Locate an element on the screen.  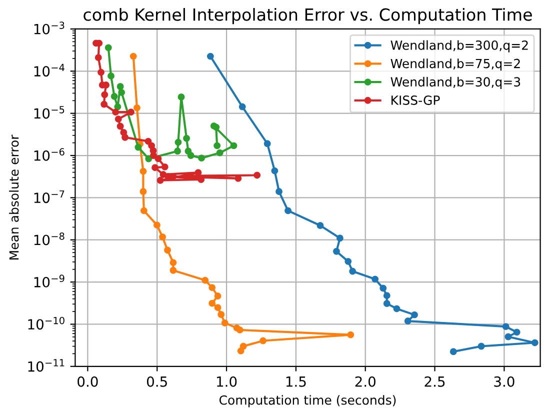
y-axis-title: Mean absolute error is located at coordinates (14, 197).